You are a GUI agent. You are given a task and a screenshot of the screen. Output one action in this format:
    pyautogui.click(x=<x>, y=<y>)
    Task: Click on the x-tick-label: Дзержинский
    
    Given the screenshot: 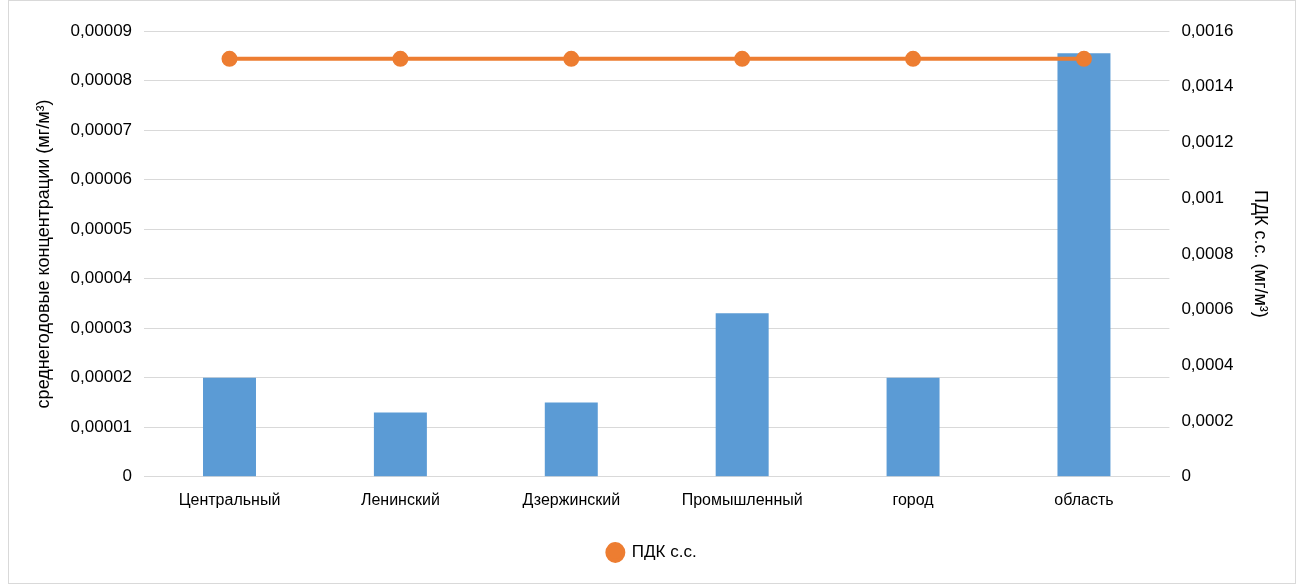 What is the action you would take?
    pyautogui.click(x=571, y=499)
    